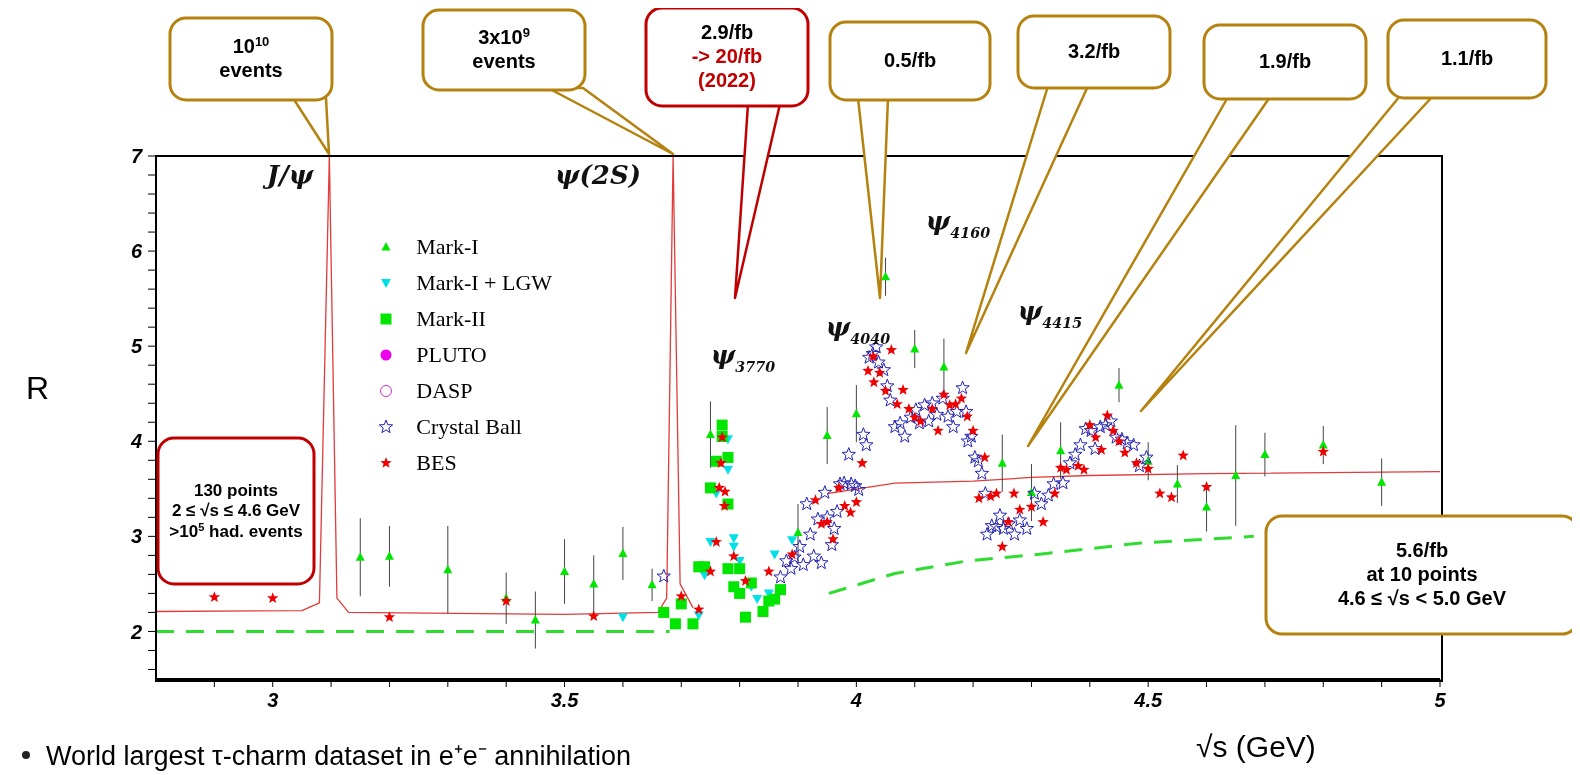  I want to click on legend-label: DASP, so click(444, 391).